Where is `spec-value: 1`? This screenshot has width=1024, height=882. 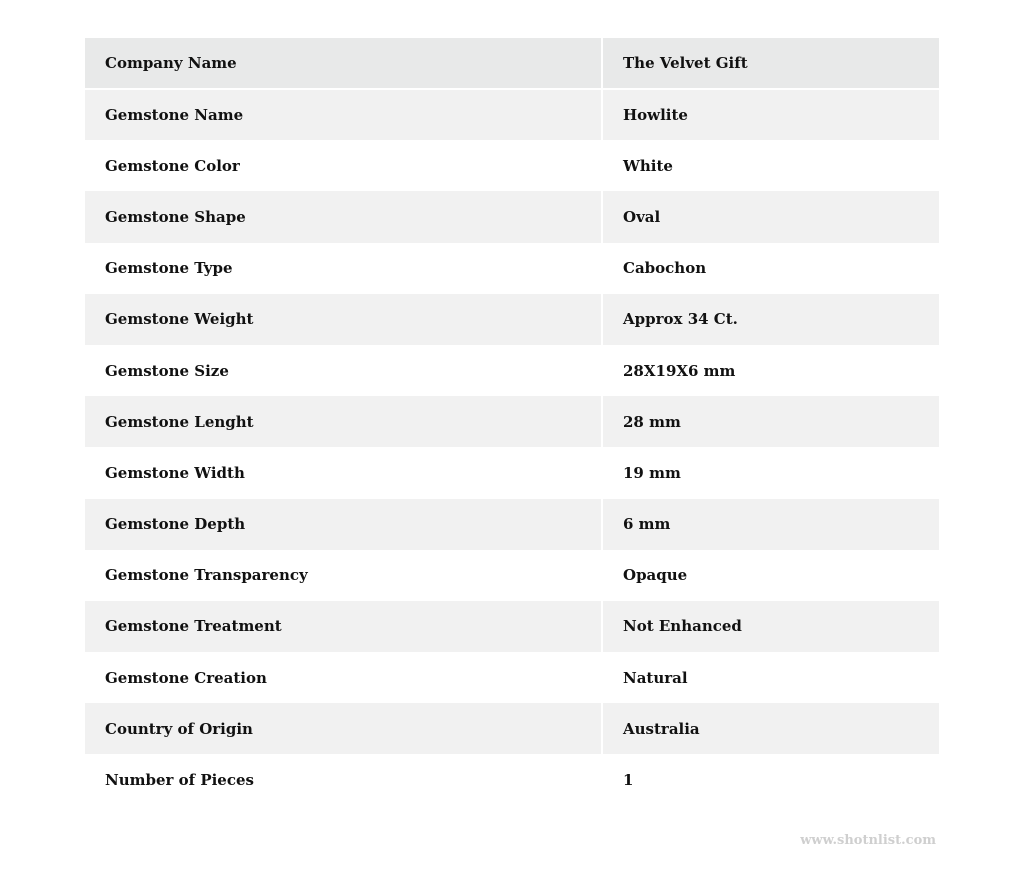
spec-value: 1 is located at coordinates (628, 780).